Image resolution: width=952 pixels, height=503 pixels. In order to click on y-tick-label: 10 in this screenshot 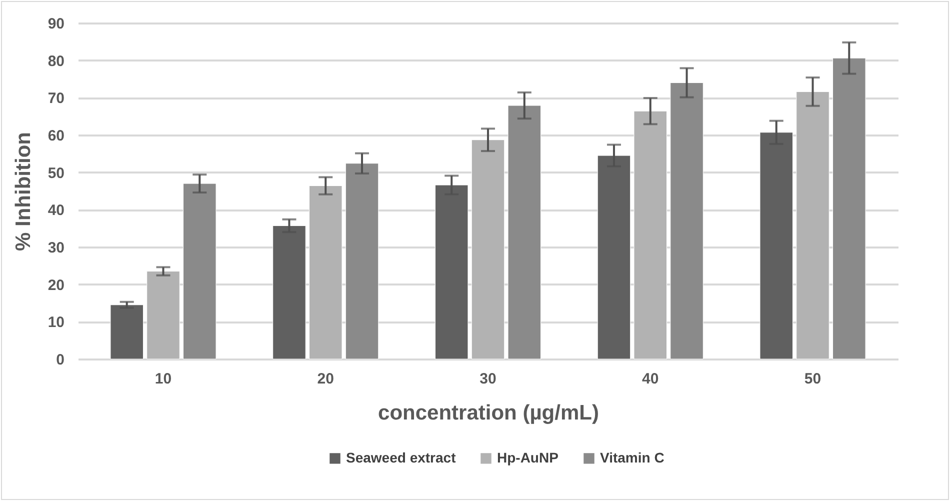, I will do `click(56, 323)`.